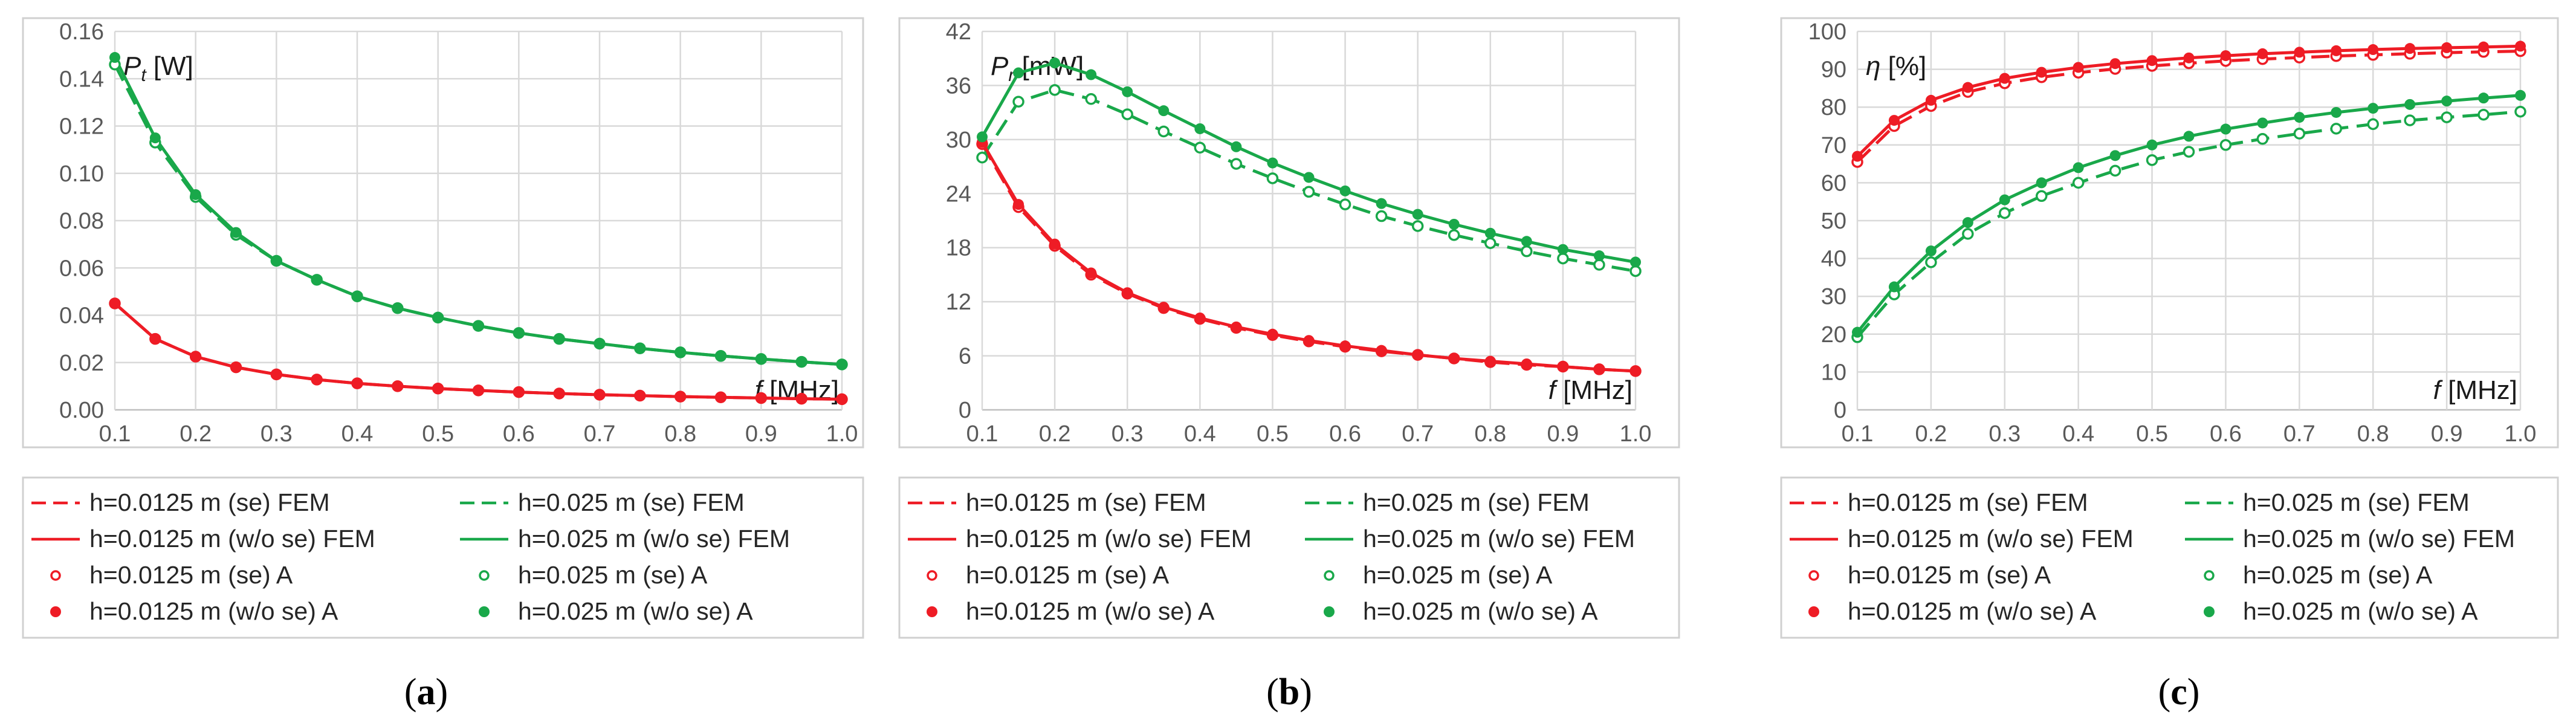 The image size is (2576, 726). What do you see at coordinates (1636, 434) in the screenshot?
I see `x-tick-label: 1.0` at bounding box center [1636, 434].